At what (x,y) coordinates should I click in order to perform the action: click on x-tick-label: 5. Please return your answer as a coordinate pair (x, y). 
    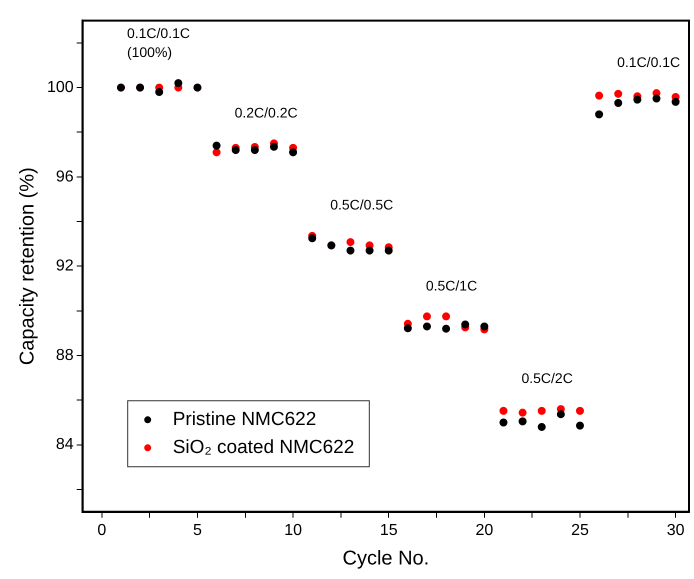
    Looking at the image, I should click on (197, 530).